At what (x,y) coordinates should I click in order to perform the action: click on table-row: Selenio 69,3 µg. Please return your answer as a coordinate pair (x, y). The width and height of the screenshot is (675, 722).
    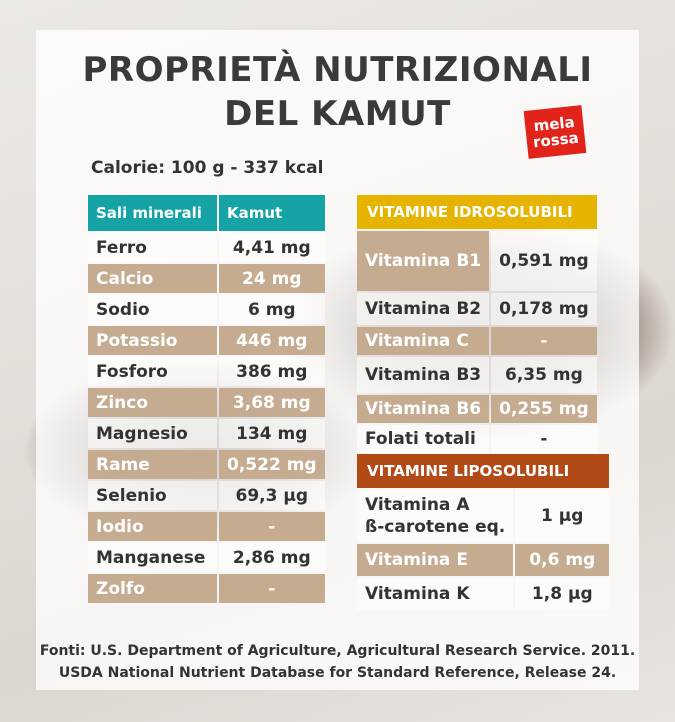
    Looking at the image, I should click on (206, 495).